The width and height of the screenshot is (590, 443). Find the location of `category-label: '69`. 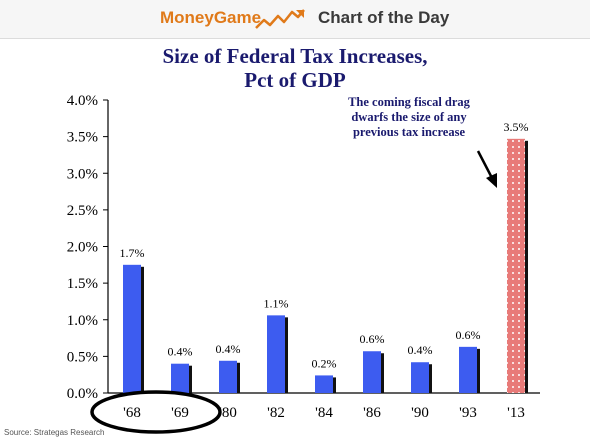

category-label: '69 is located at coordinates (180, 413).